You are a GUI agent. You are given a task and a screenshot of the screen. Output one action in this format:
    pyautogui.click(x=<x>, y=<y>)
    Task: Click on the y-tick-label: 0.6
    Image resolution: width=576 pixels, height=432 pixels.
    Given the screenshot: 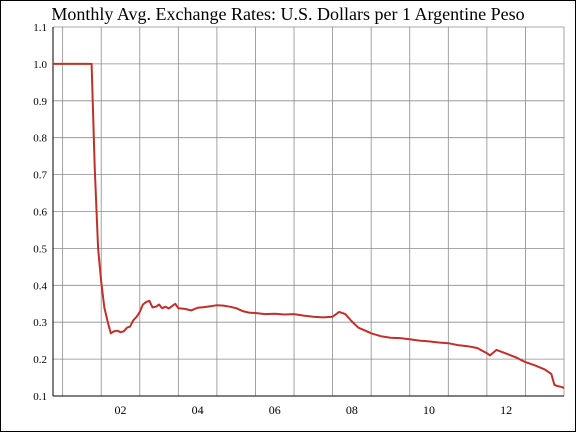 What is the action you would take?
    pyautogui.click(x=40, y=213)
    